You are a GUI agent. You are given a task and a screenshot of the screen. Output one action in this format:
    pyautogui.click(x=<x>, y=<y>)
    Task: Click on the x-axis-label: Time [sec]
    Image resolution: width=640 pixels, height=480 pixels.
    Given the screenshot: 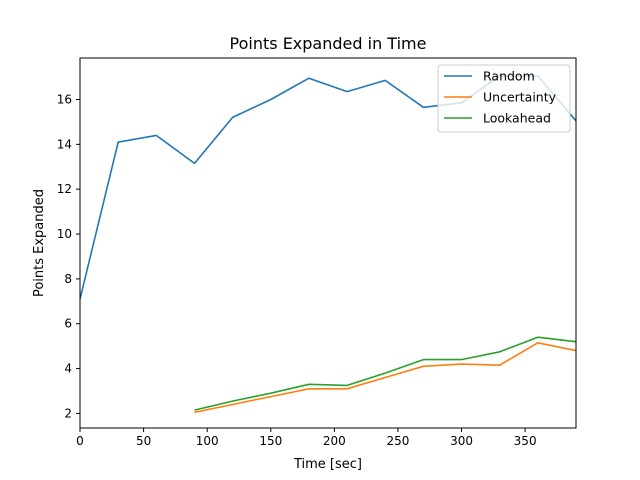 What is the action you would take?
    pyautogui.click(x=327, y=464)
    